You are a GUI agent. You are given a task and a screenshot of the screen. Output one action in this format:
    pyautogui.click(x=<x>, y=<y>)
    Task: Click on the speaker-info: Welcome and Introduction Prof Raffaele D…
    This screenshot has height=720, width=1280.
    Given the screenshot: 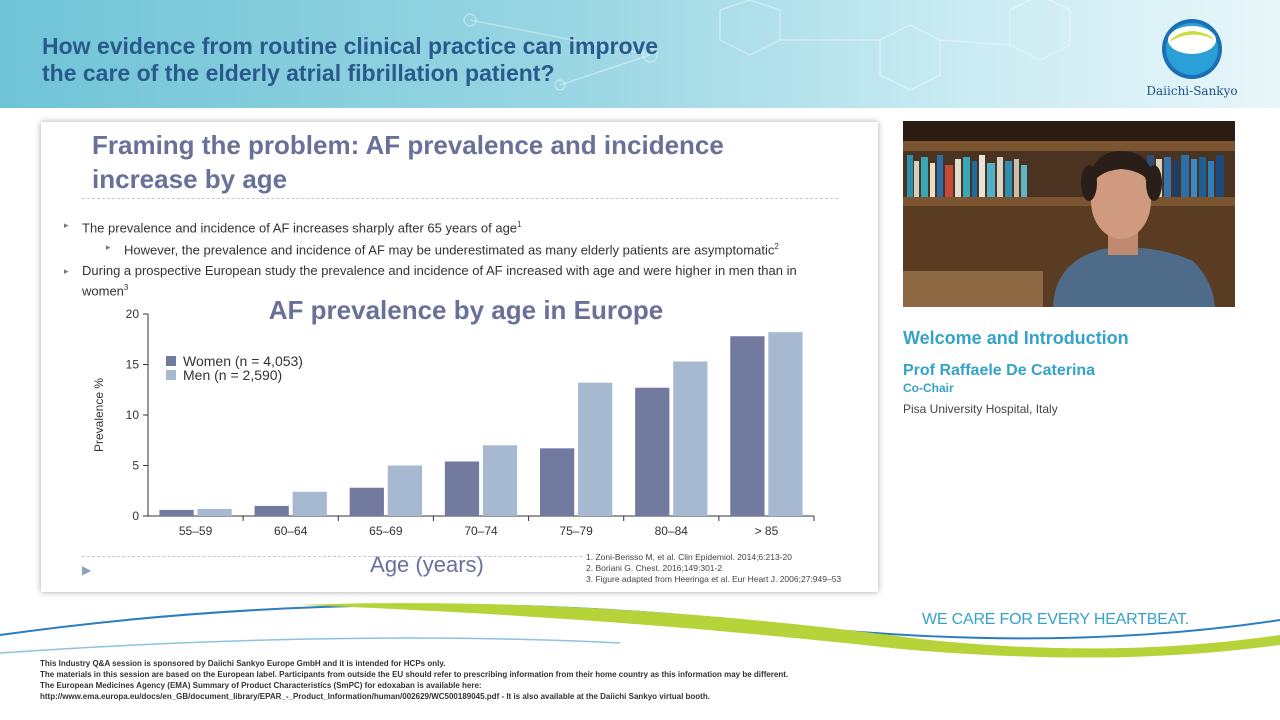 What is the action you would take?
    pyautogui.click(x=1068, y=371)
    